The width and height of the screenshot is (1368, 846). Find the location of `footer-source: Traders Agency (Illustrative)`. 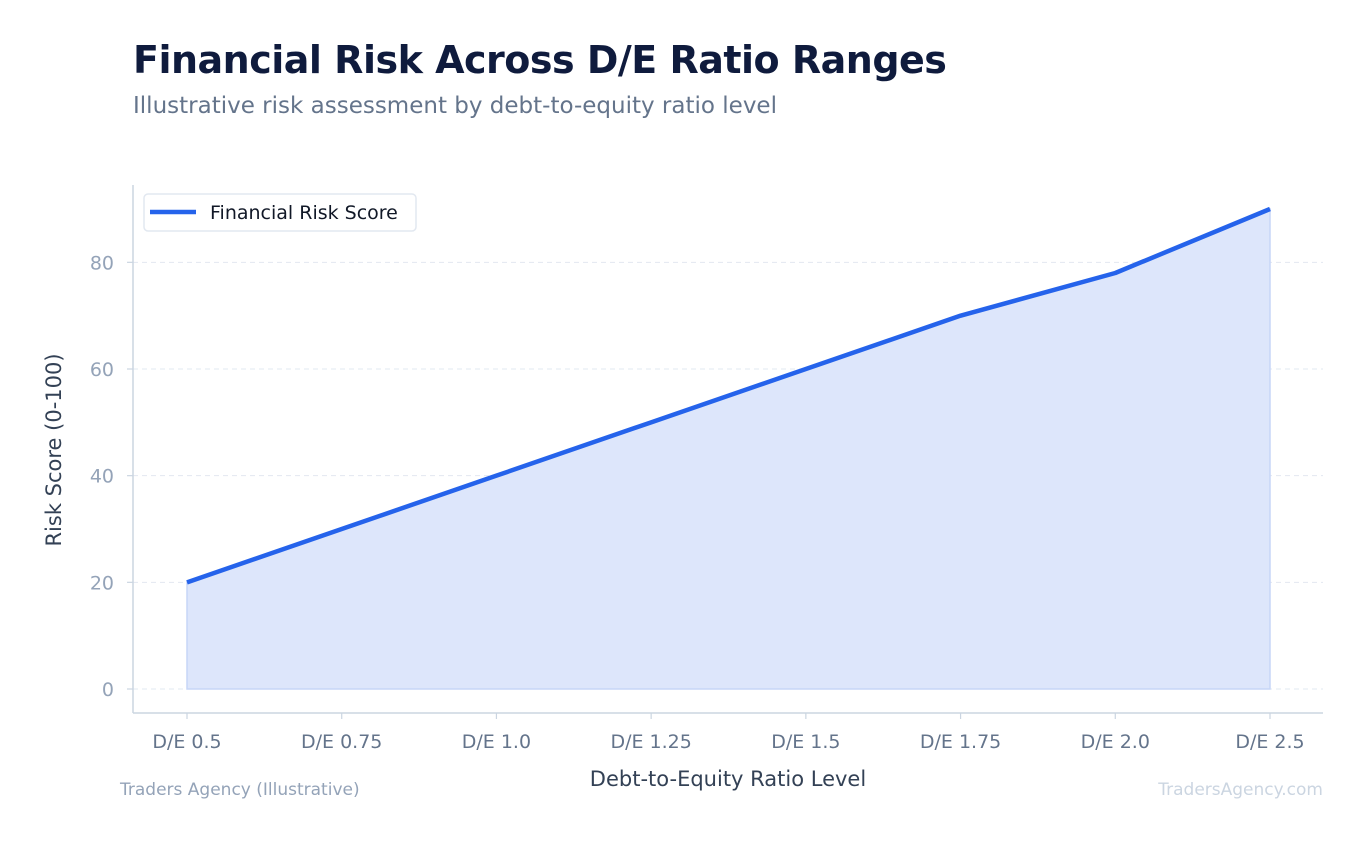

footer-source: Traders Agency (Illustrative) is located at coordinates (240, 790).